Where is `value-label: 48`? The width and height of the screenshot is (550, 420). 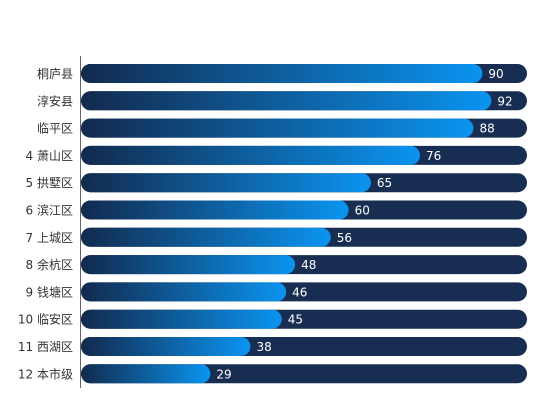
value-label: 48 is located at coordinates (308, 265).